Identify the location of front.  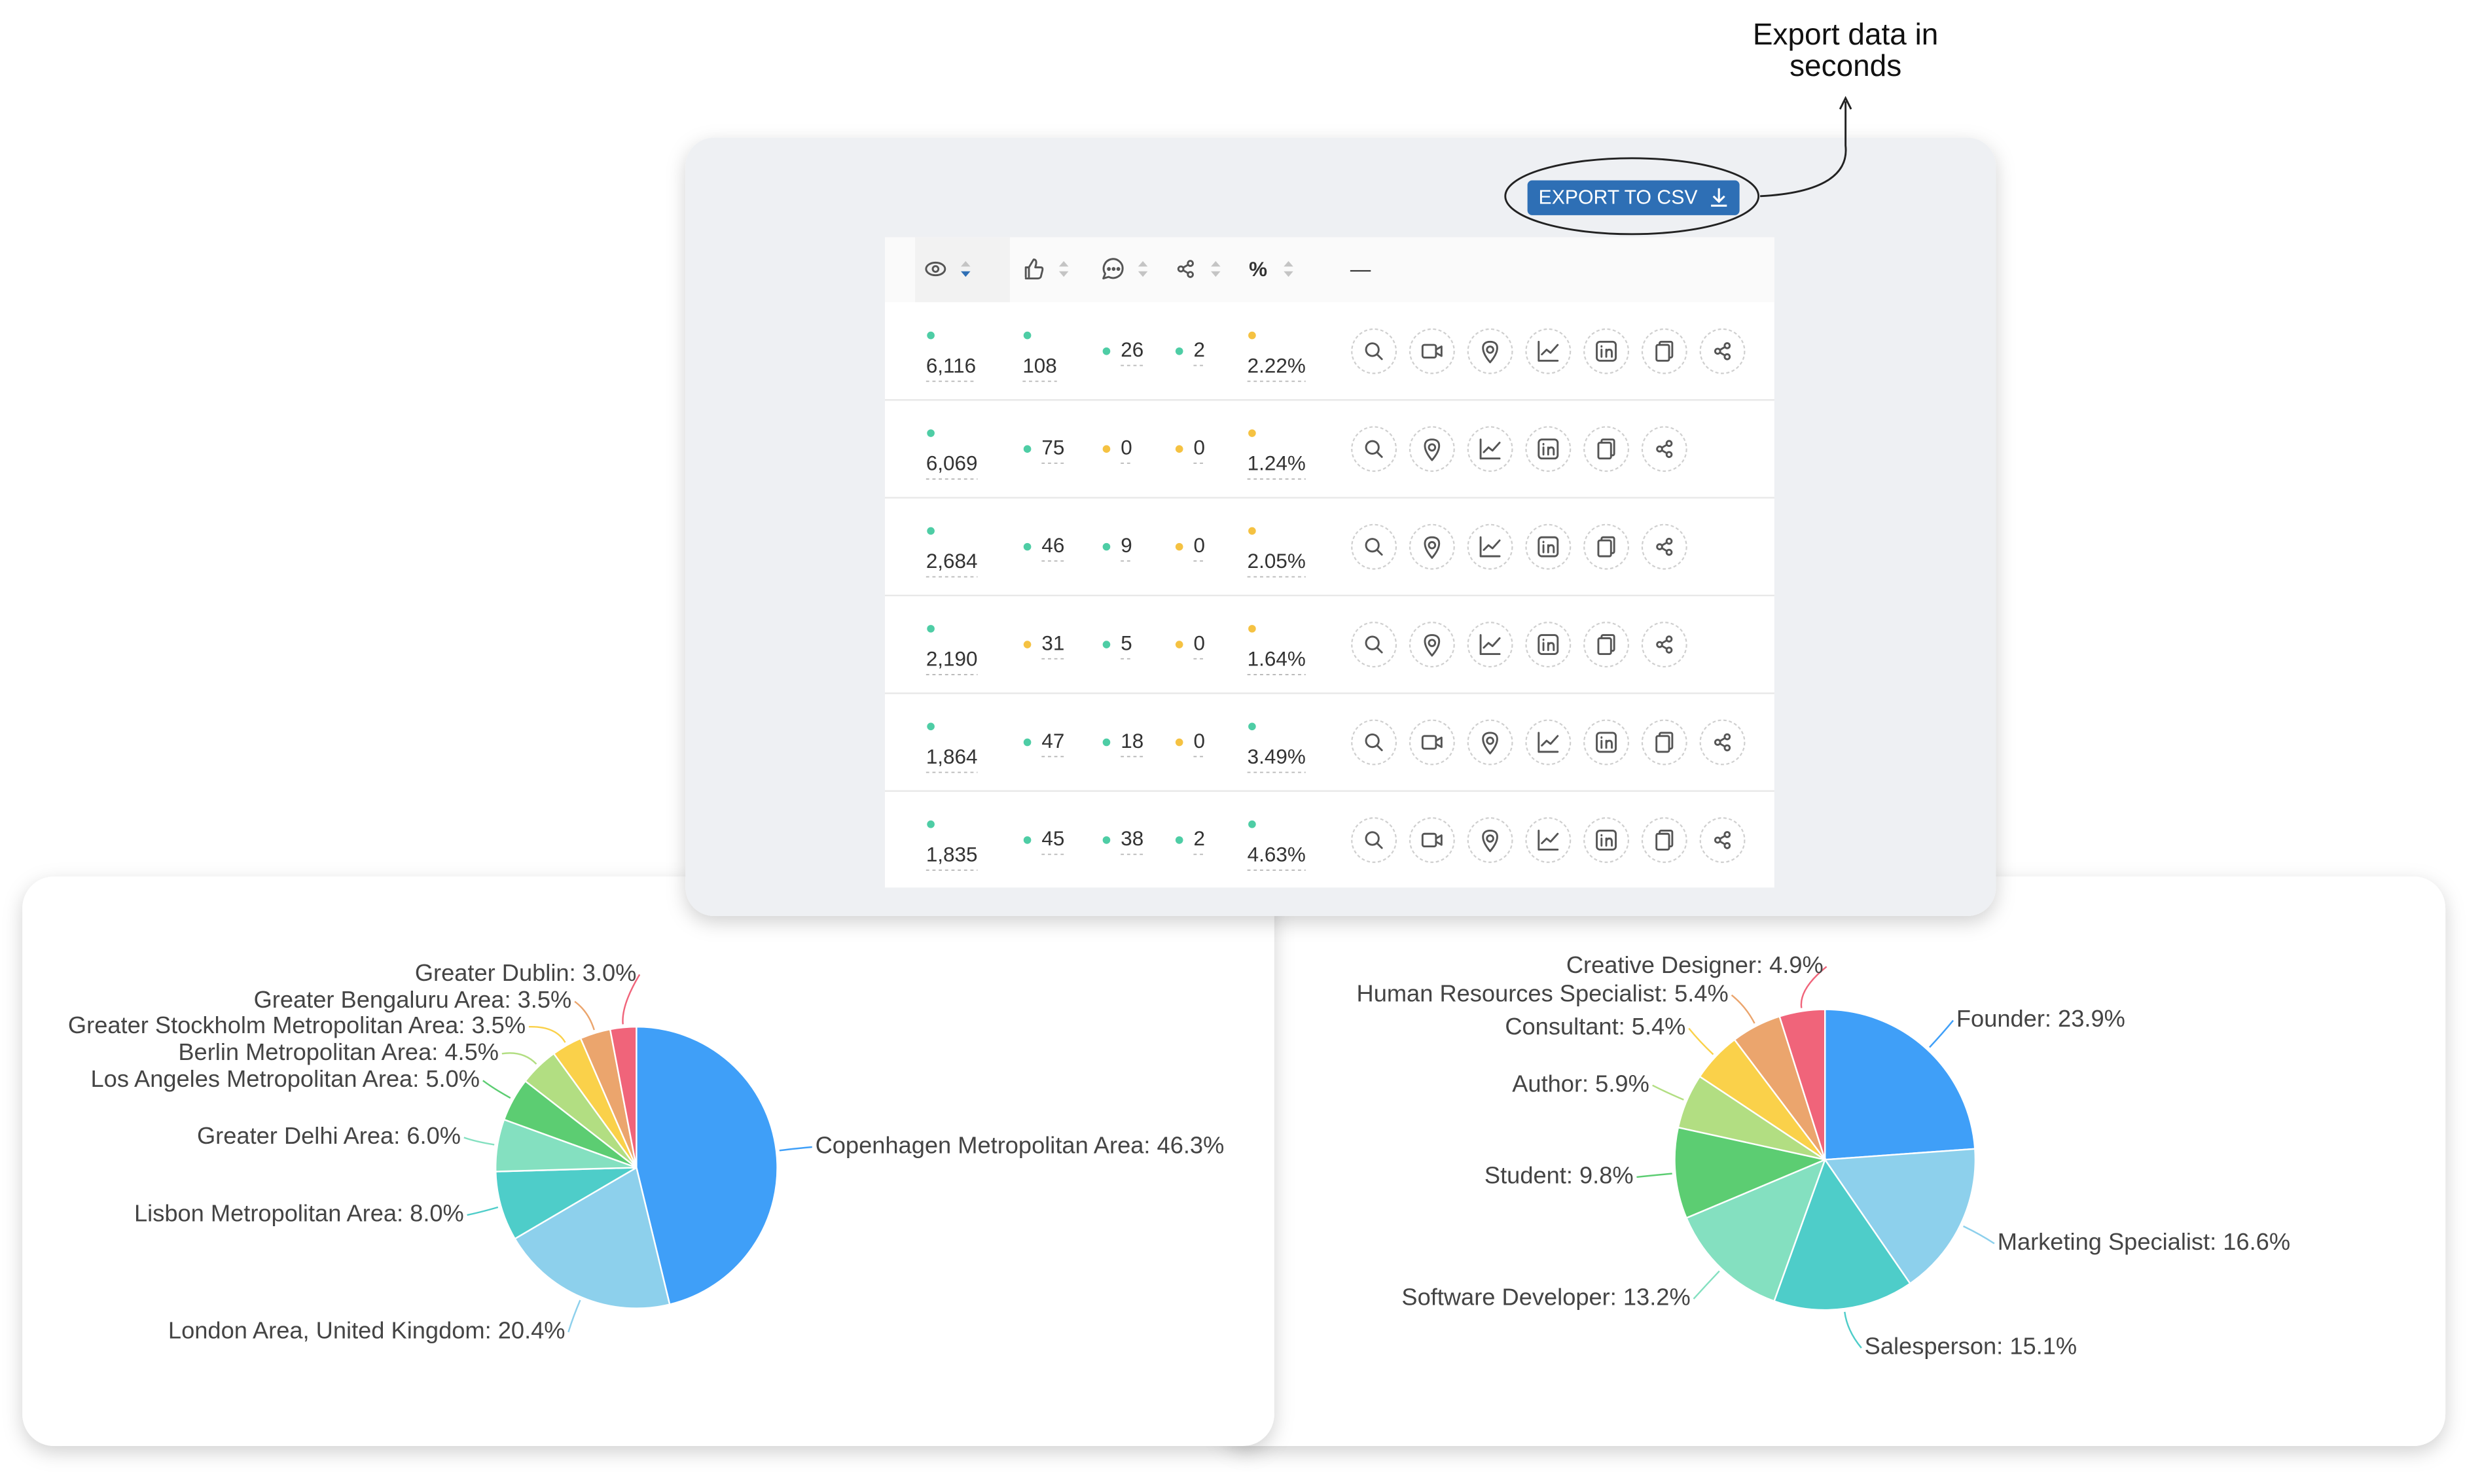
(1662, 353).